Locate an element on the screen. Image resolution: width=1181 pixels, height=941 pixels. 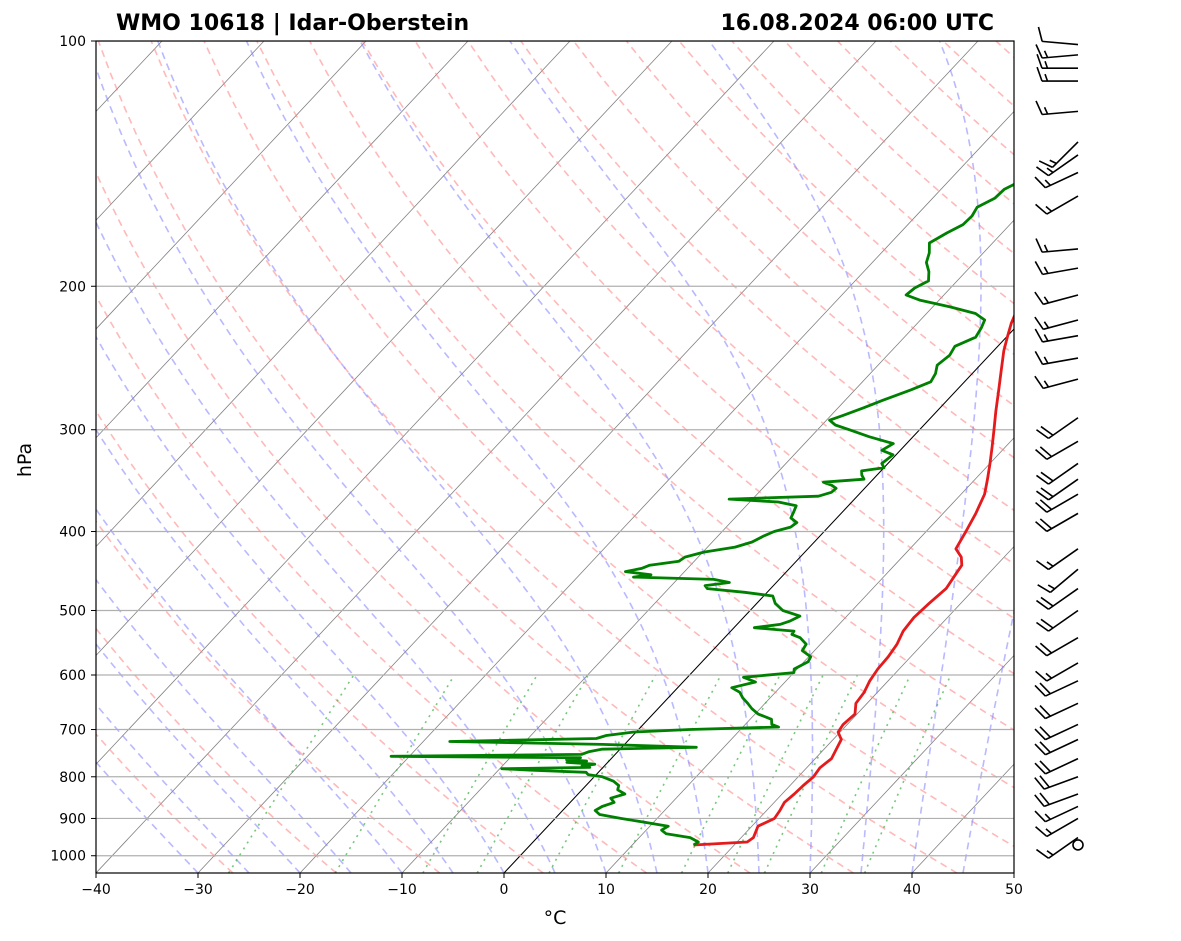
wind-barbs is located at coordinates (1059, 442).